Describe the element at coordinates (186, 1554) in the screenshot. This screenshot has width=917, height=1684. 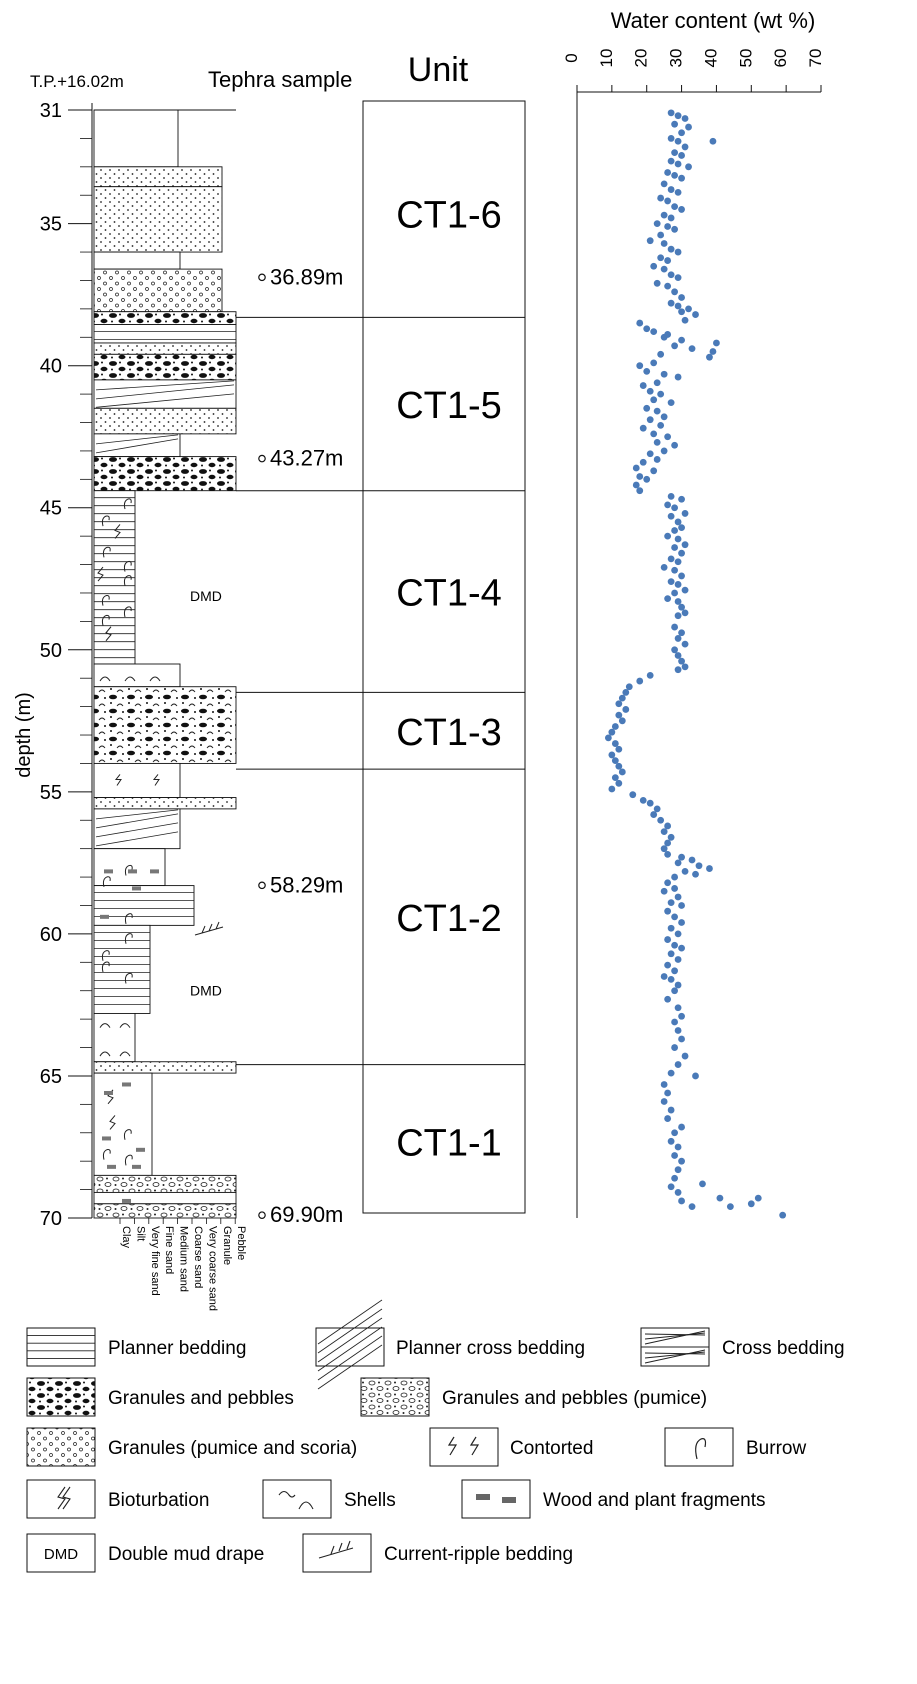
I see `legend-label: Double mud drape` at that location.